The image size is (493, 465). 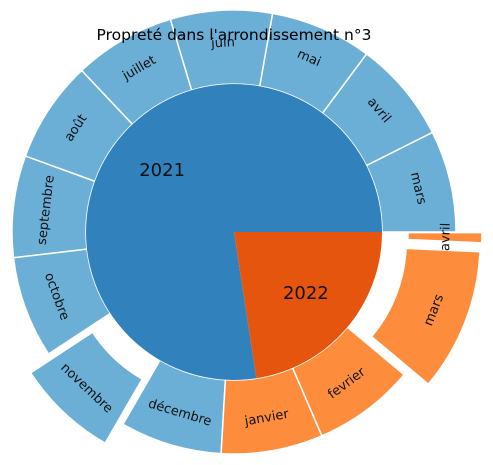 What do you see at coordinates (446, 237) in the screenshot?
I see `month-label-avril-2022: avril` at bounding box center [446, 237].